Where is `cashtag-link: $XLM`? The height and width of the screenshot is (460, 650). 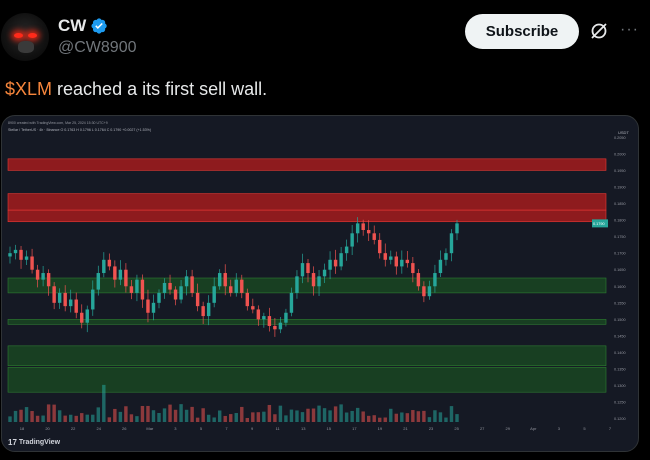
cashtag-link: $XLM is located at coordinates (29, 89).